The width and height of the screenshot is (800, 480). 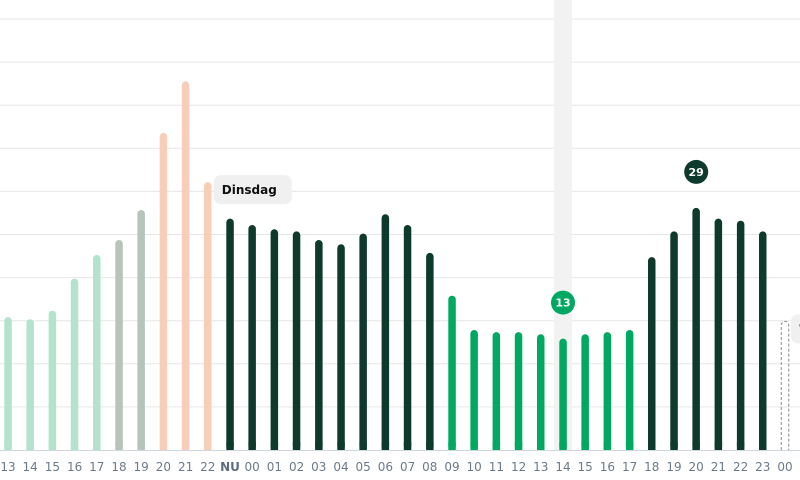 What do you see at coordinates (296, 467) in the screenshot?
I see `x-tick-label: 02` at bounding box center [296, 467].